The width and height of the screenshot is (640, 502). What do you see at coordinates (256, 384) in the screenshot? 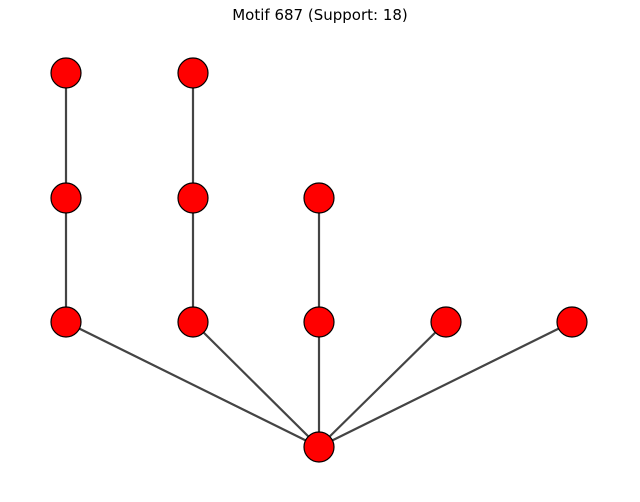
I see `edge-n7-n11` at bounding box center [256, 384].